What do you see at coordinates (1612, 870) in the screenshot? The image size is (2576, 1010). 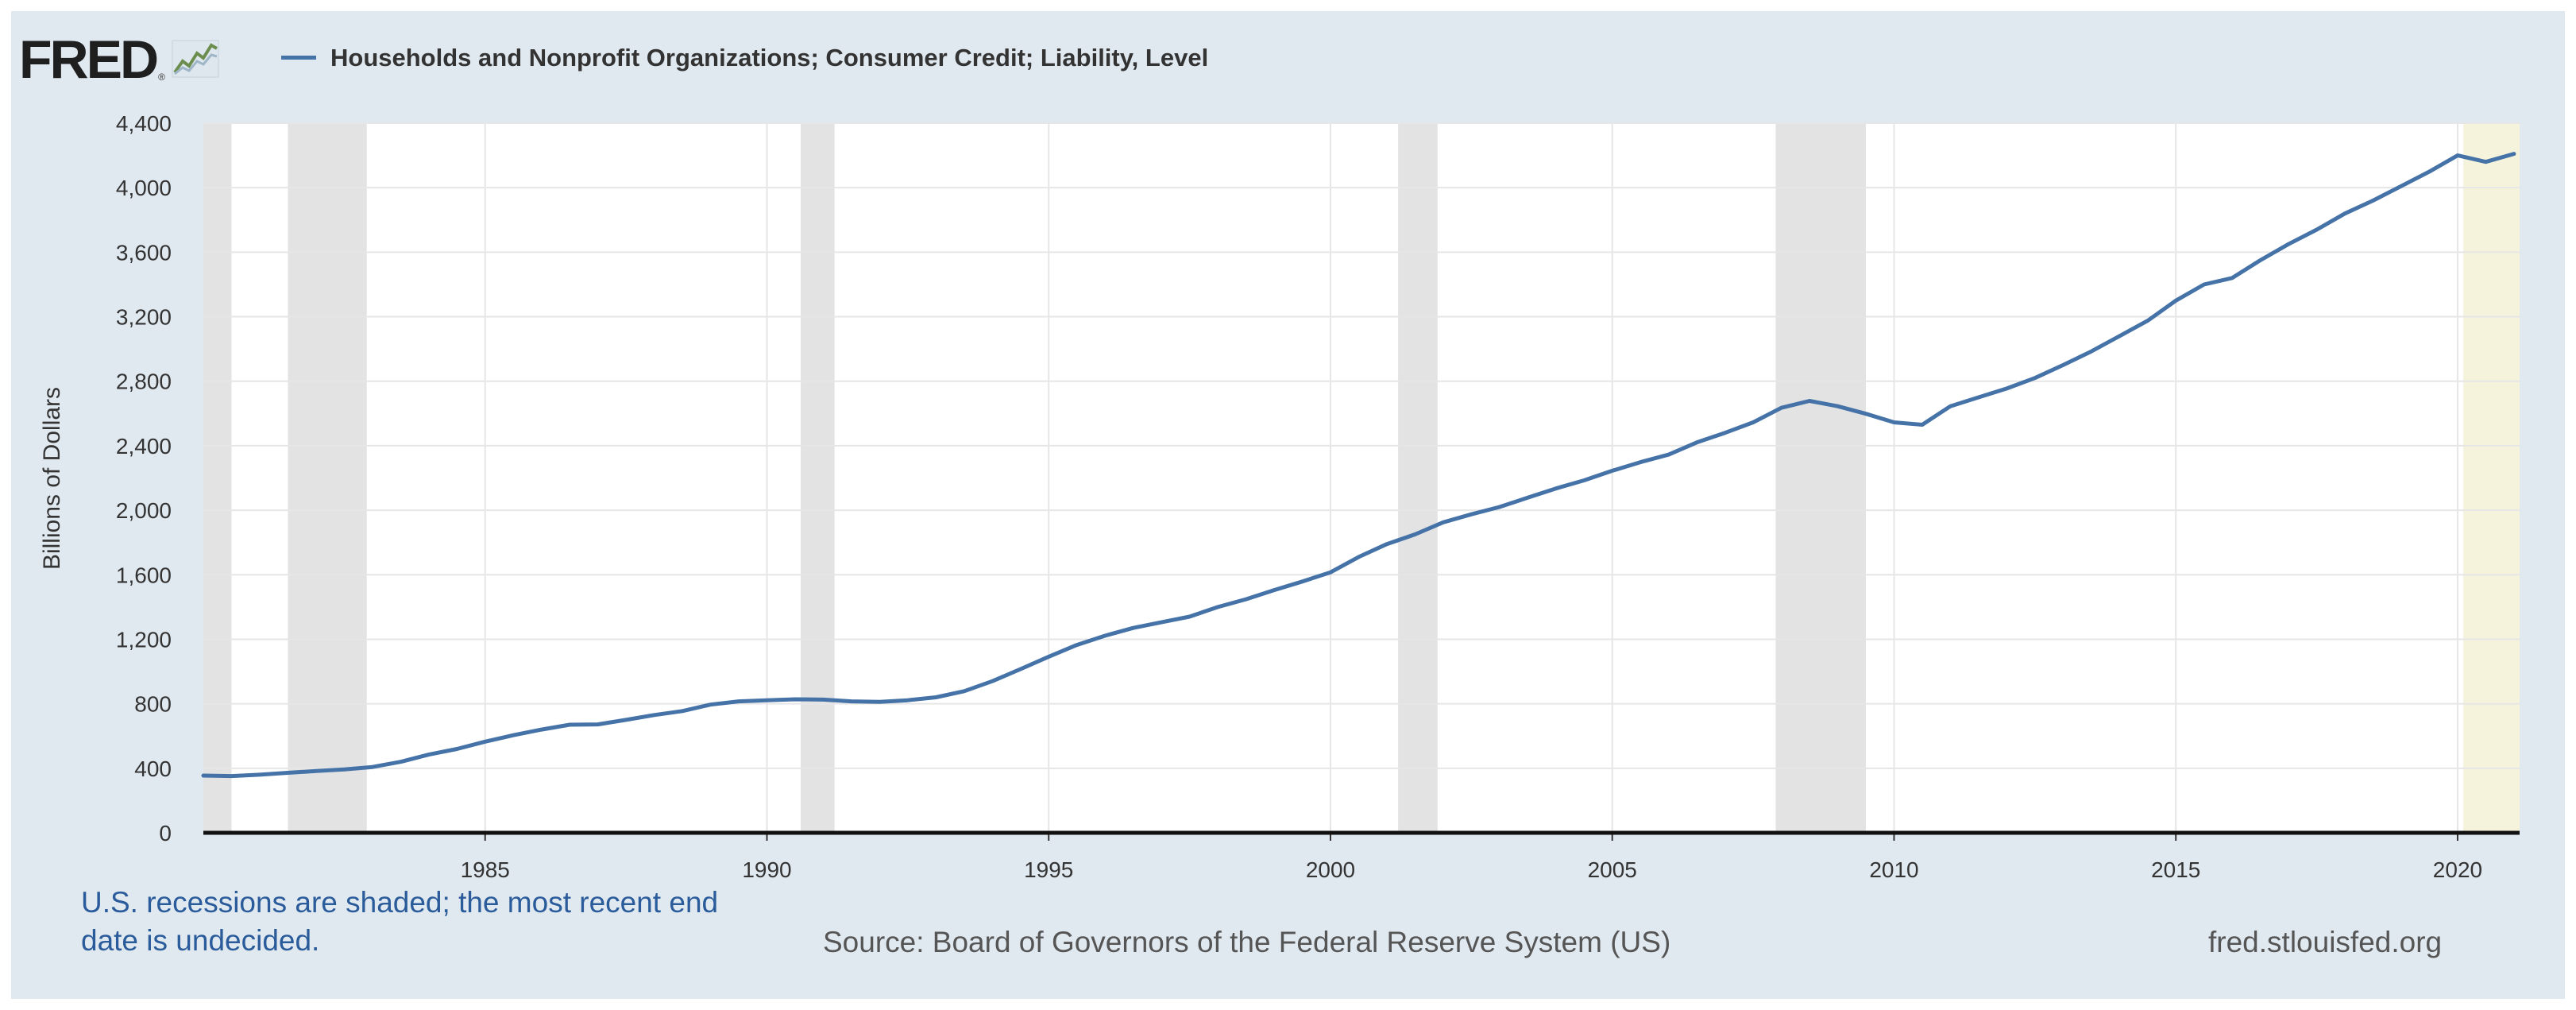 I see `x-tick-label: 2005` at bounding box center [1612, 870].